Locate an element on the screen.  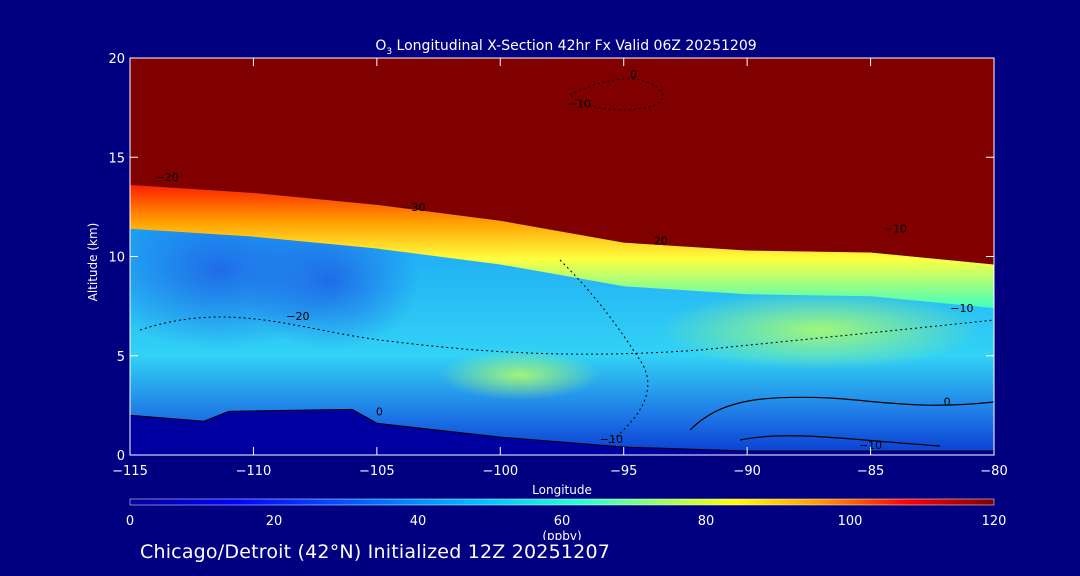
colorbar-tick-label: 60 is located at coordinates (562, 521).